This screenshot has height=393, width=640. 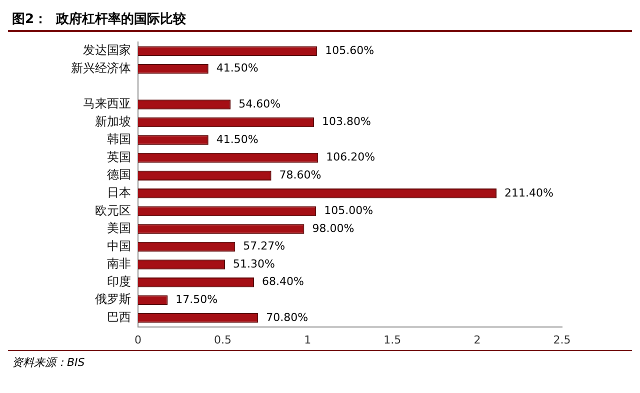 I want to click on x-tick-label: 1.5, so click(x=393, y=339).